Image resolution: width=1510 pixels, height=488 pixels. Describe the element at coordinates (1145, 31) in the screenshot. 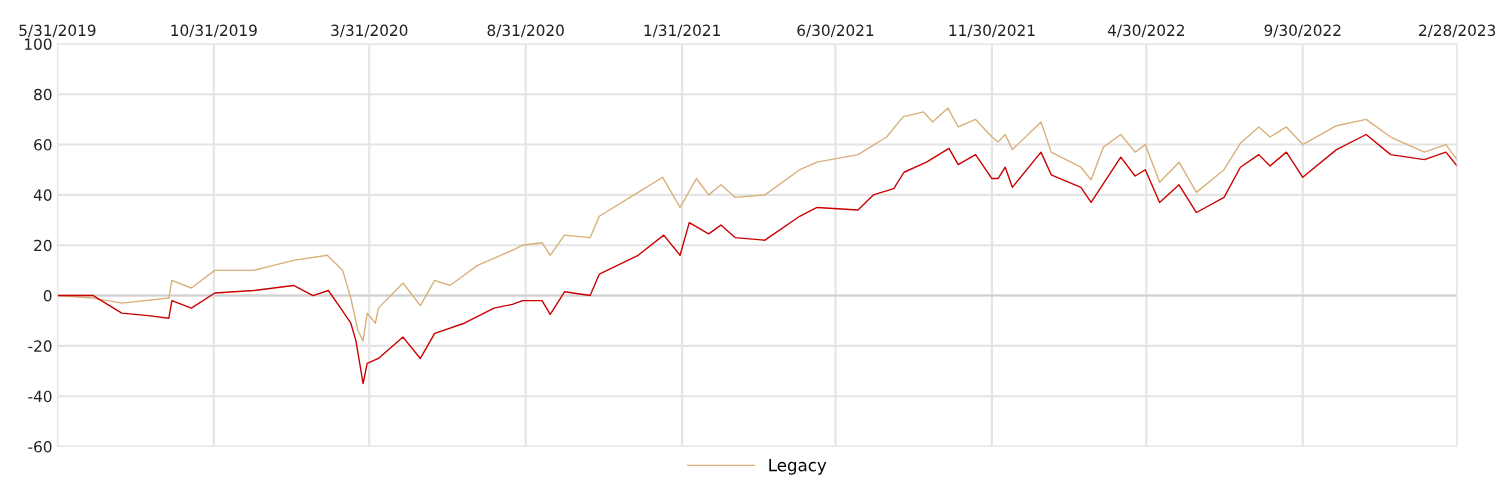

I see `x-tick-label: 4/30/2022` at that location.